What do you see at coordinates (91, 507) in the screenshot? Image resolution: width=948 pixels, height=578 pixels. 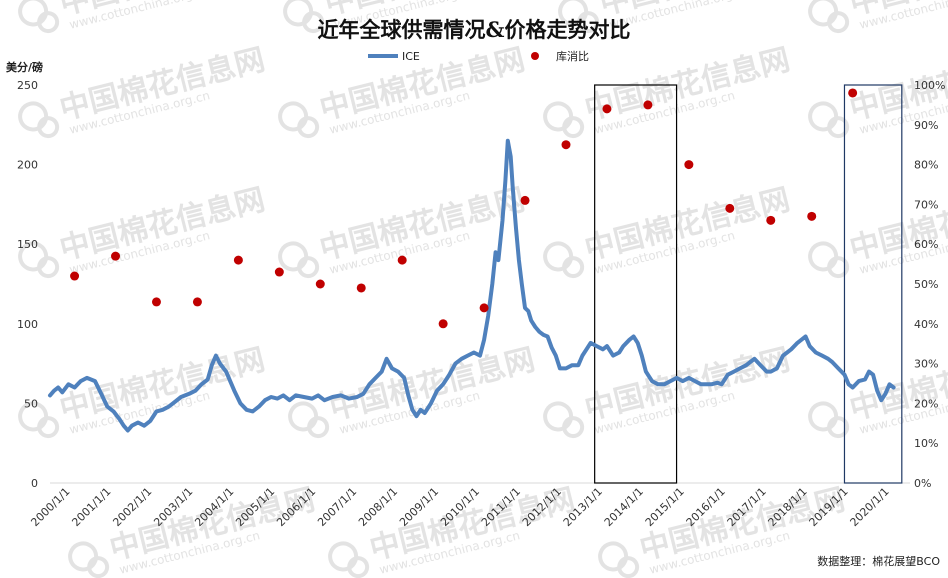 I see `x-tick-label: 2001/1/1` at bounding box center [91, 507].